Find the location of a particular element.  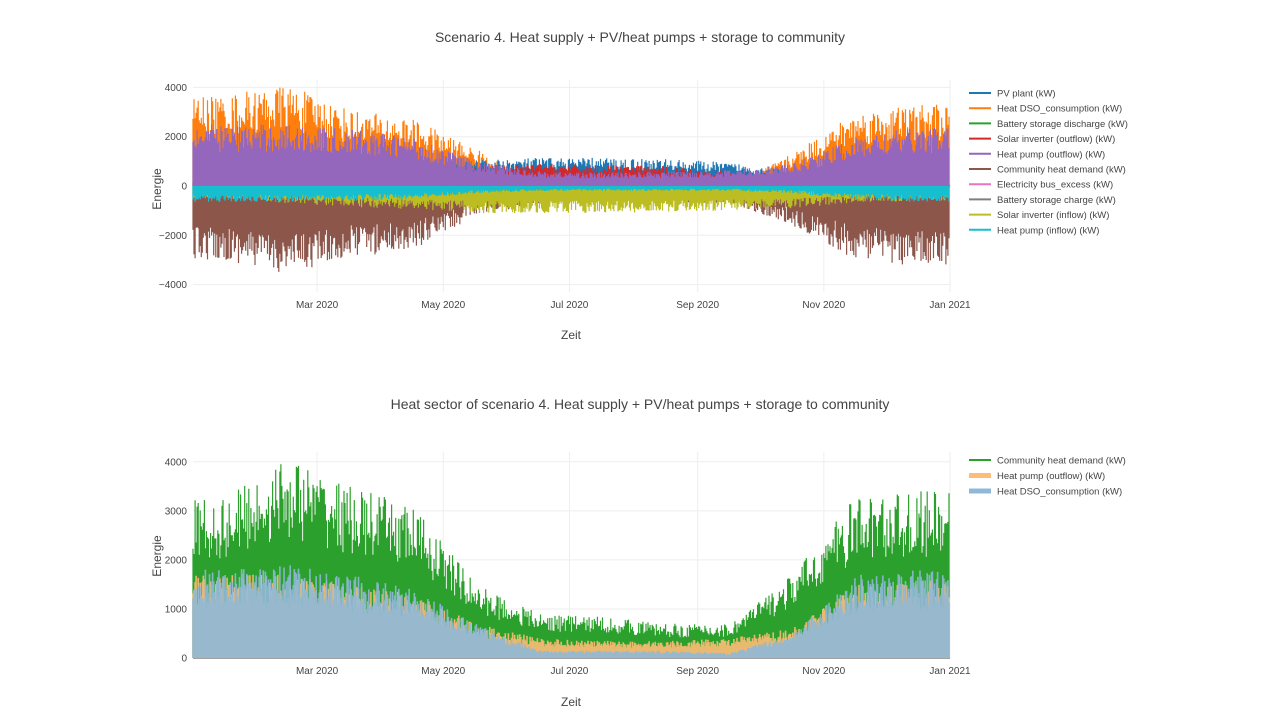

chart-1-y-tick-label: 2000 is located at coordinates (176, 137).